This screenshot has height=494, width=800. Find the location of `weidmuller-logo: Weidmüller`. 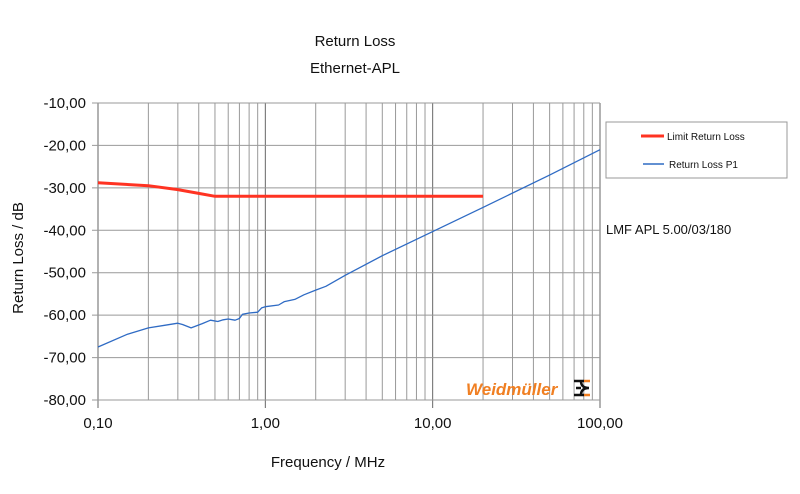

weidmuller-logo: Weidmüller is located at coordinates (528, 389).